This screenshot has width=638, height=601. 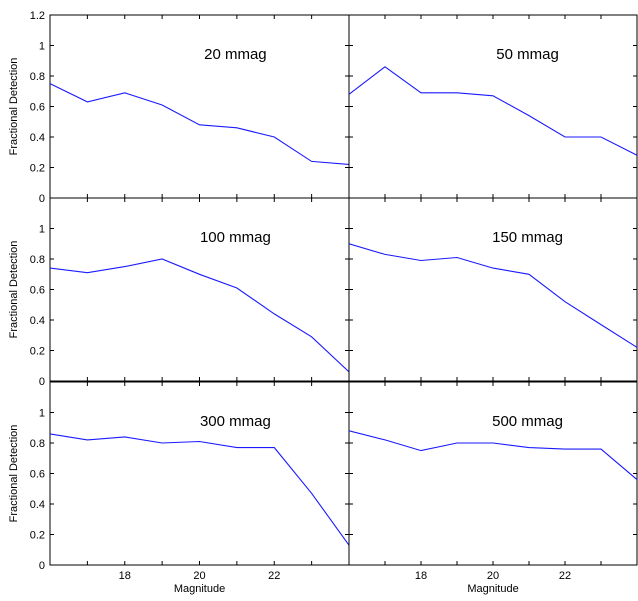 I want to click on panel-annotation: 150 mmag, so click(x=527, y=237).